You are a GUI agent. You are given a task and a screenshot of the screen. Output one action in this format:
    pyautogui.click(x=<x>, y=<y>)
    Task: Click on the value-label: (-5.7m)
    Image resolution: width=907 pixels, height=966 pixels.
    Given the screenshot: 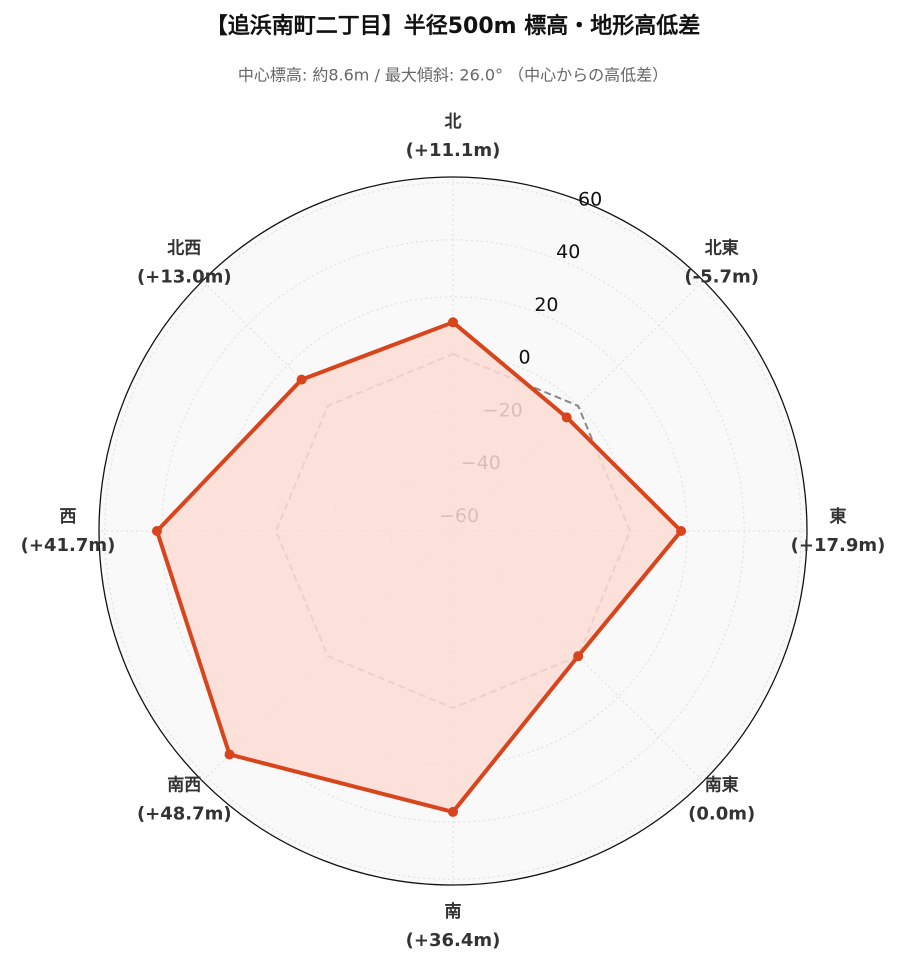 What is the action you would take?
    pyautogui.click(x=721, y=276)
    